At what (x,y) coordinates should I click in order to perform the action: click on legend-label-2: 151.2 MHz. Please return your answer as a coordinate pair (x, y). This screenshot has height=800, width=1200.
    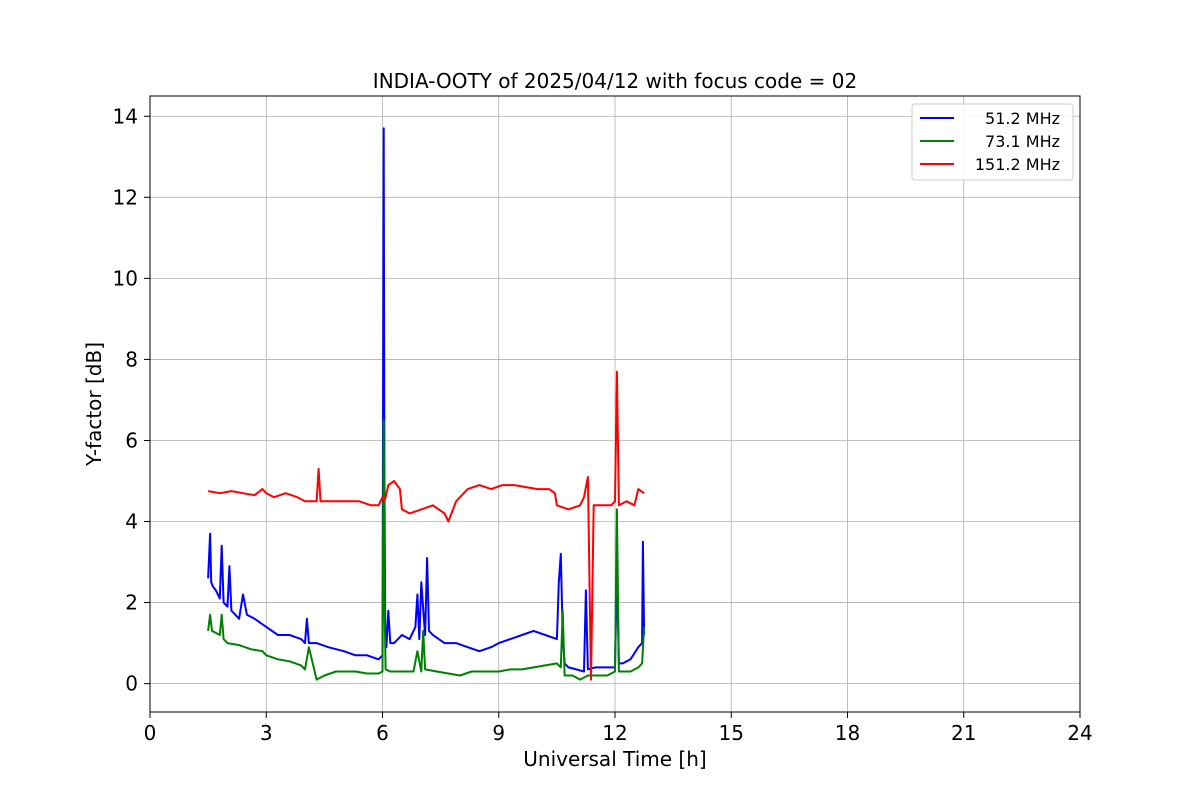
    Looking at the image, I should click on (1017, 164).